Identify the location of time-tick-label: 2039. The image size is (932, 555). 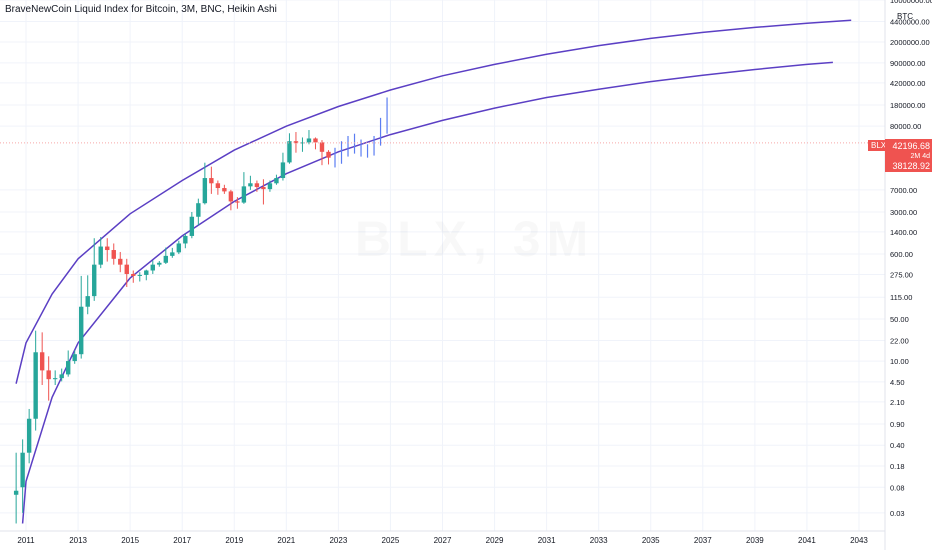
(755, 540).